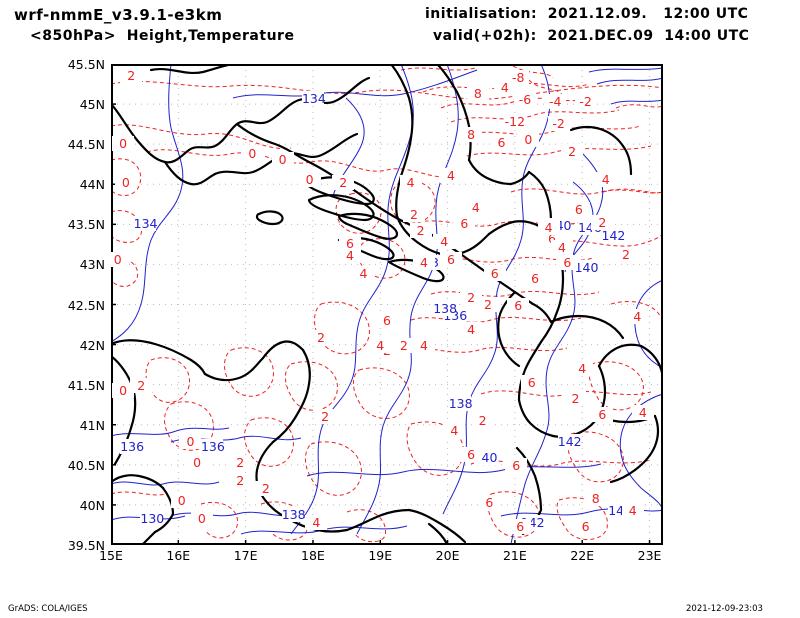  What do you see at coordinates (525, 100) in the screenshot?
I see `contour-value-label: -6` at bounding box center [525, 100].